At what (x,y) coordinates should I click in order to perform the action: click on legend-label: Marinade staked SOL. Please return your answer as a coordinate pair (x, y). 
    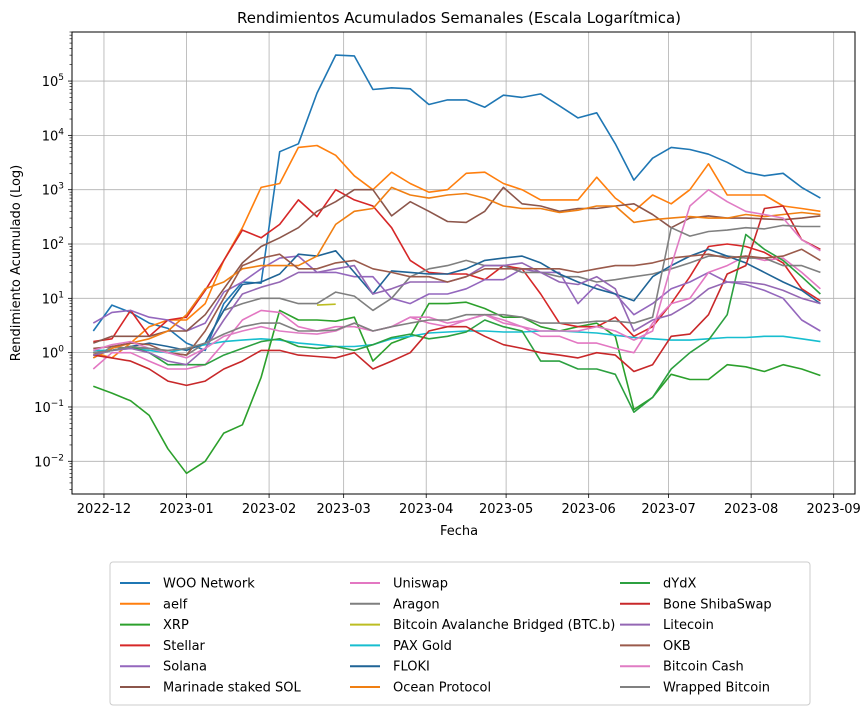
    Looking at the image, I should click on (232, 688).